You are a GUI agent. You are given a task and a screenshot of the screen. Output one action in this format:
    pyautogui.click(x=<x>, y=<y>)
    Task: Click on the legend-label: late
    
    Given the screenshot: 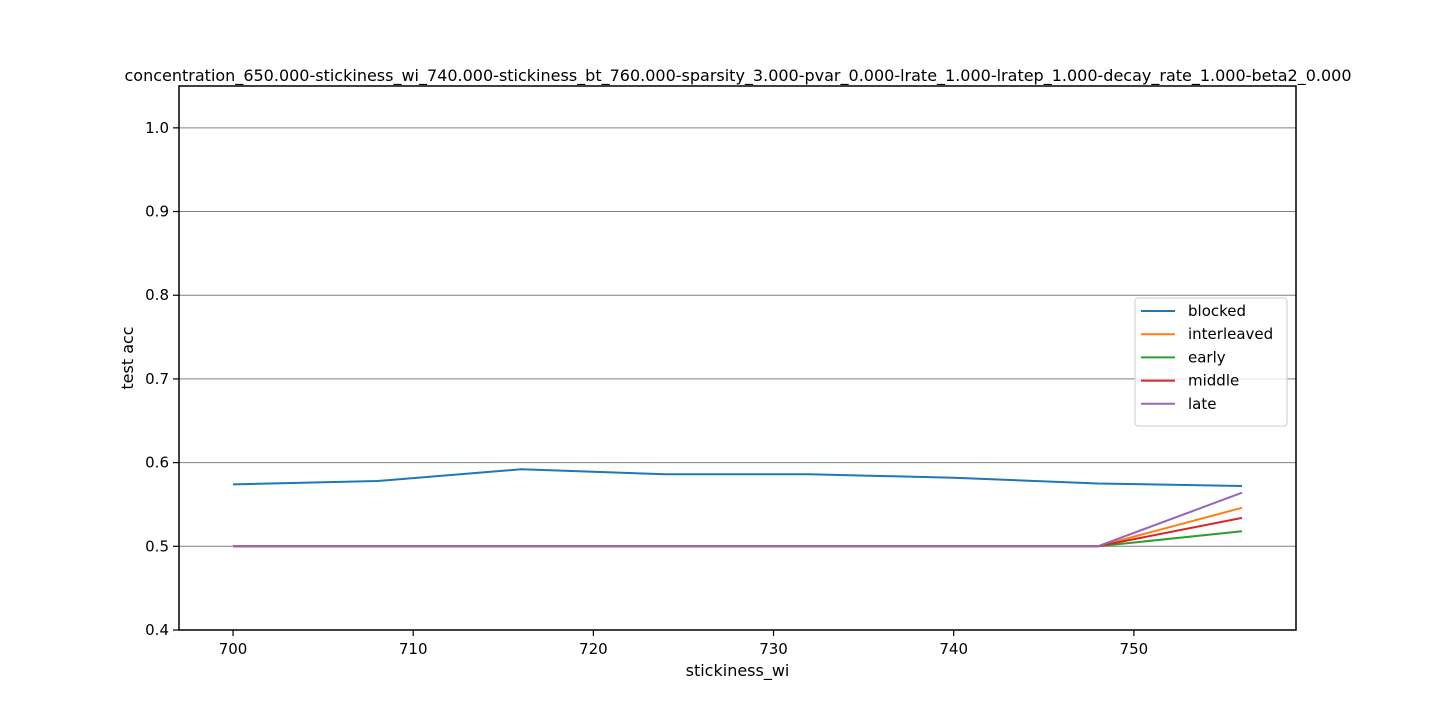 What is the action you would take?
    pyautogui.click(x=1202, y=404)
    